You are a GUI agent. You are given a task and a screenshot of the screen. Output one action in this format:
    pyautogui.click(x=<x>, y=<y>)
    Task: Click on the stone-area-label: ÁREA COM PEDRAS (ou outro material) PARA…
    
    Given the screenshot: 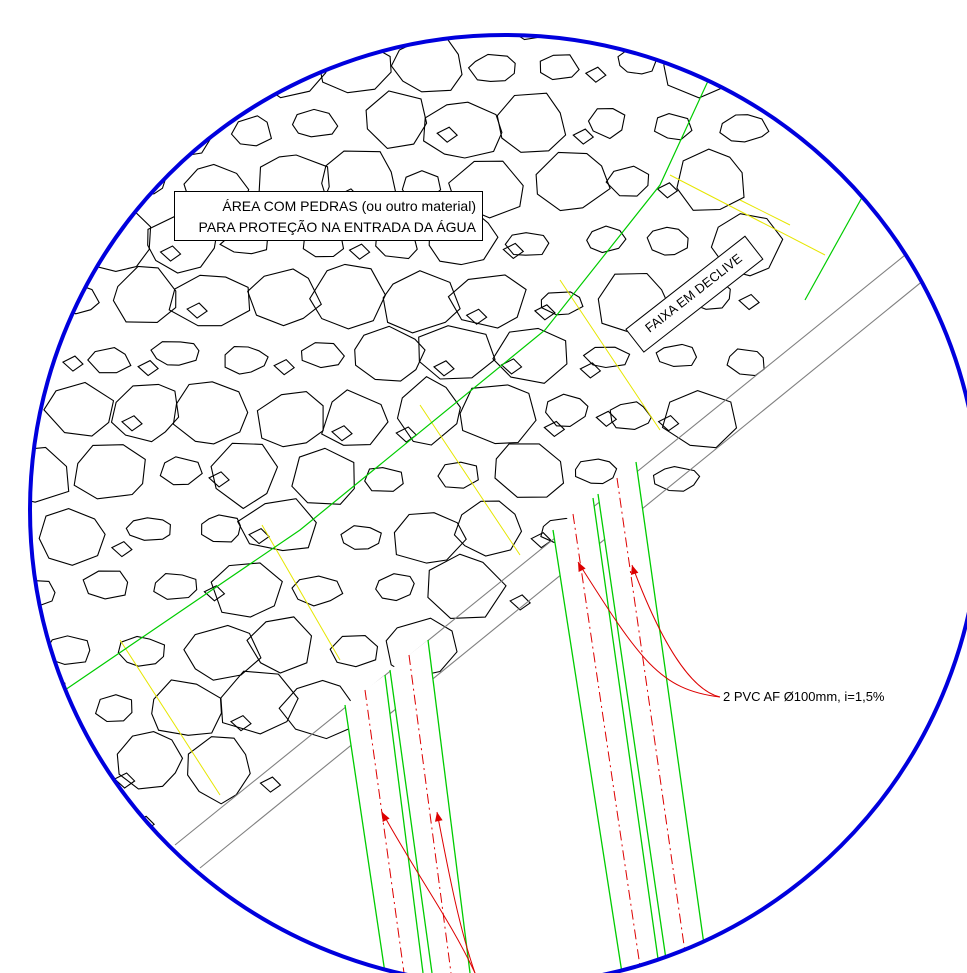 What is the action you would take?
    pyautogui.click(x=328, y=216)
    